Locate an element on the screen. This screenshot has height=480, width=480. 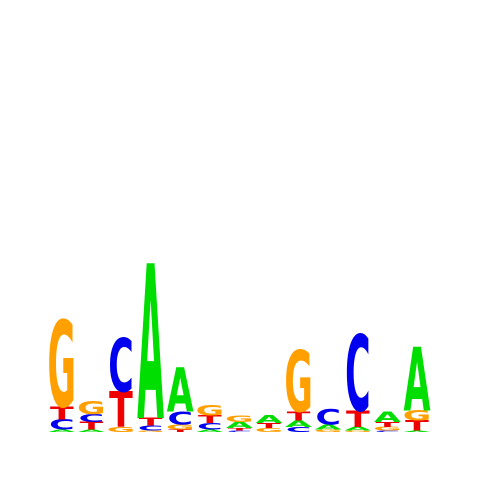
logo-column-3: GTC is located at coordinates (121, 381).